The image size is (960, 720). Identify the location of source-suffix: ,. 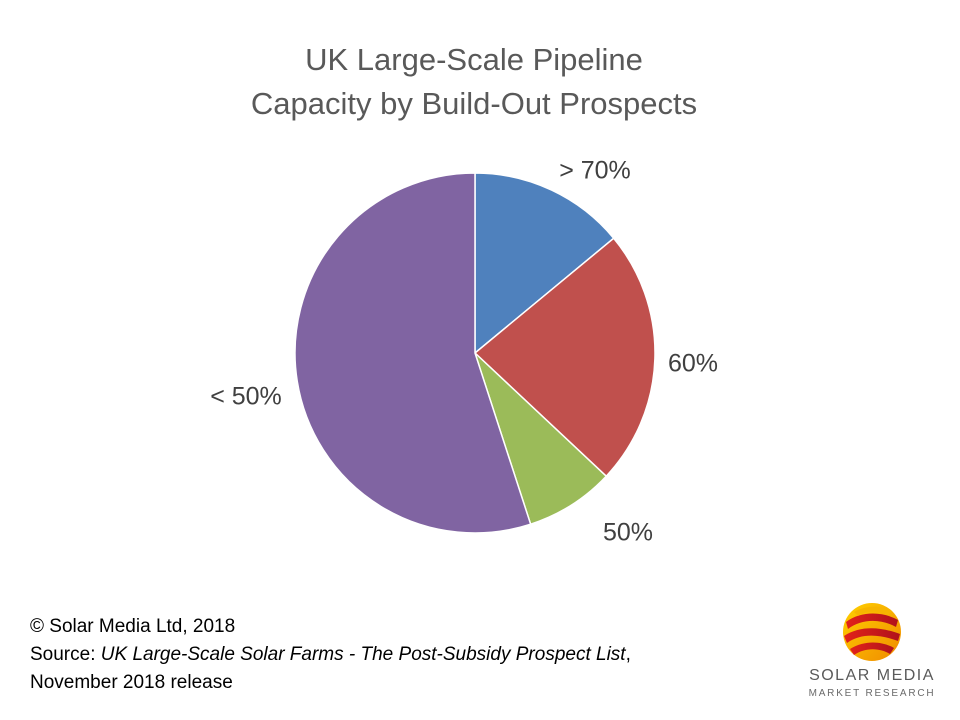
(628, 654).